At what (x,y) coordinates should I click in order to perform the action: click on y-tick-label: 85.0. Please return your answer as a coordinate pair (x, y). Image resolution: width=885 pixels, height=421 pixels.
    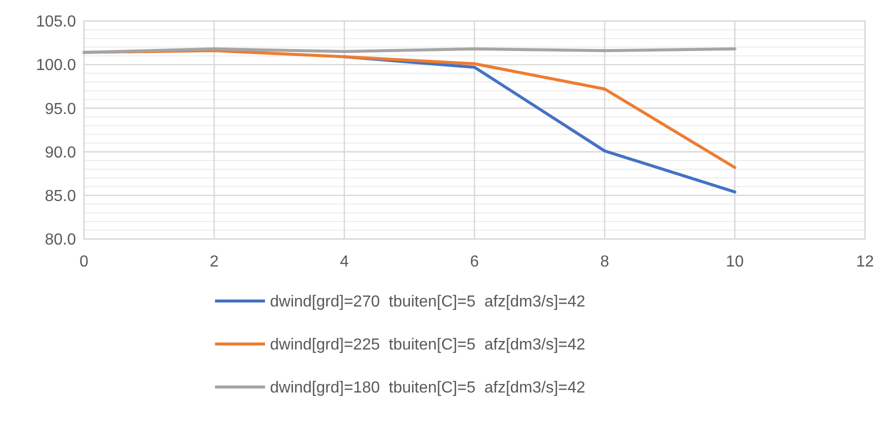
    Looking at the image, I should click on (60, 196).